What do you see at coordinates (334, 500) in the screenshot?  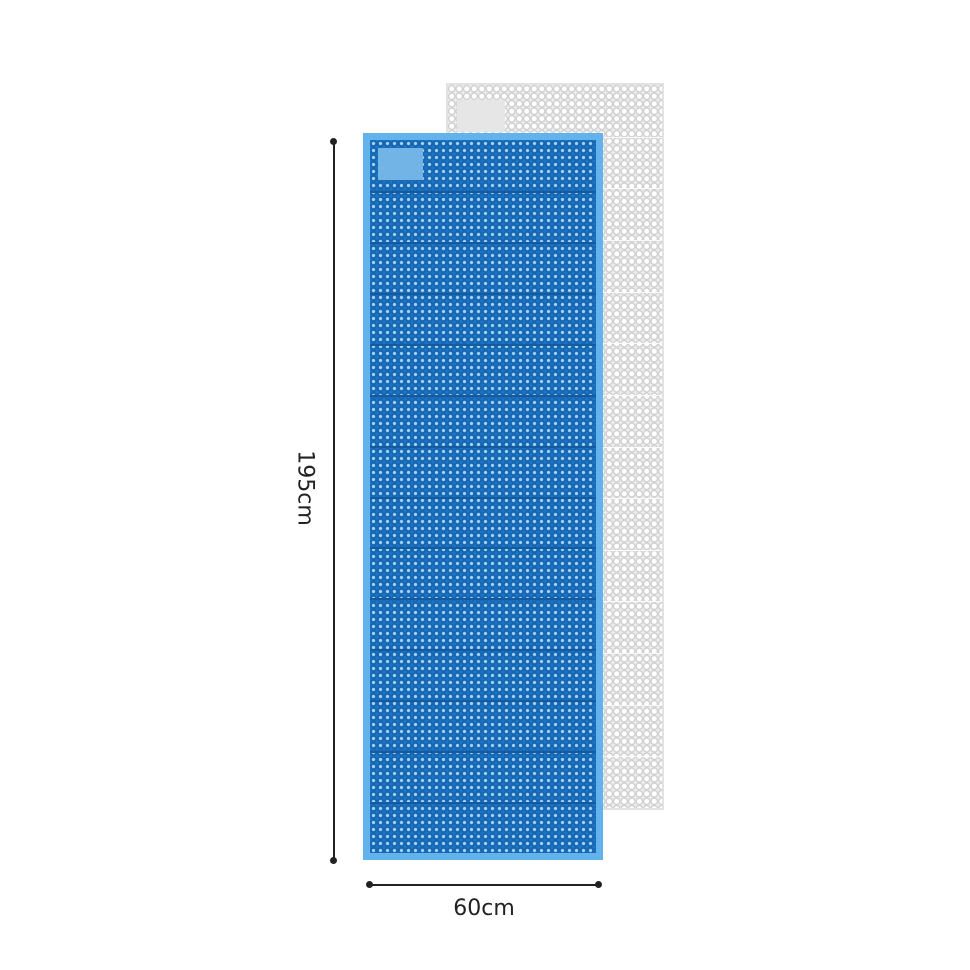 I see `length-dimension-line` at bounding box center [334, 500].